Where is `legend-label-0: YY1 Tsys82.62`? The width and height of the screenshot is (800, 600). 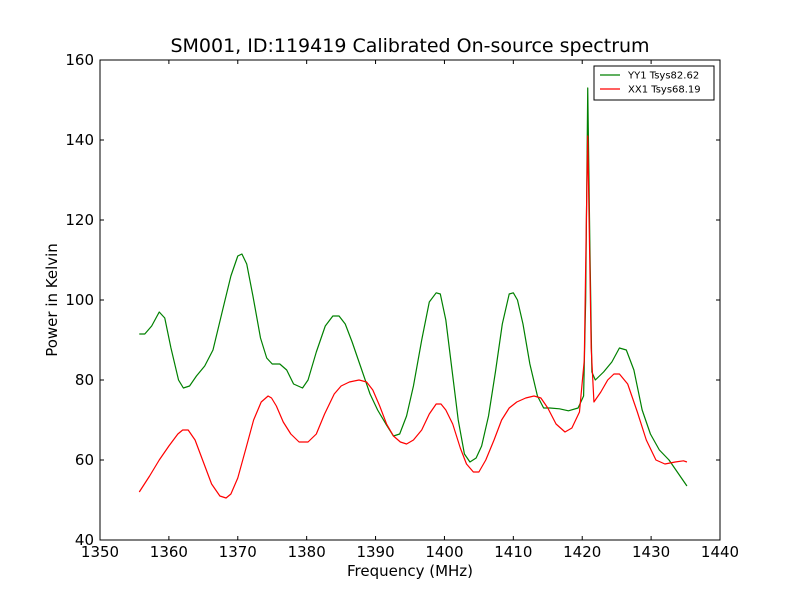 legend-label-0: YY1 Tsys82.62 is located at coordinates (663, 76).